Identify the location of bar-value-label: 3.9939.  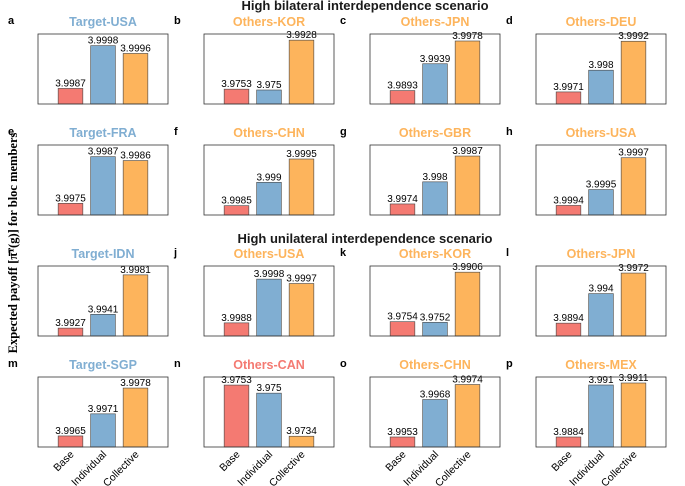
(435, 59).